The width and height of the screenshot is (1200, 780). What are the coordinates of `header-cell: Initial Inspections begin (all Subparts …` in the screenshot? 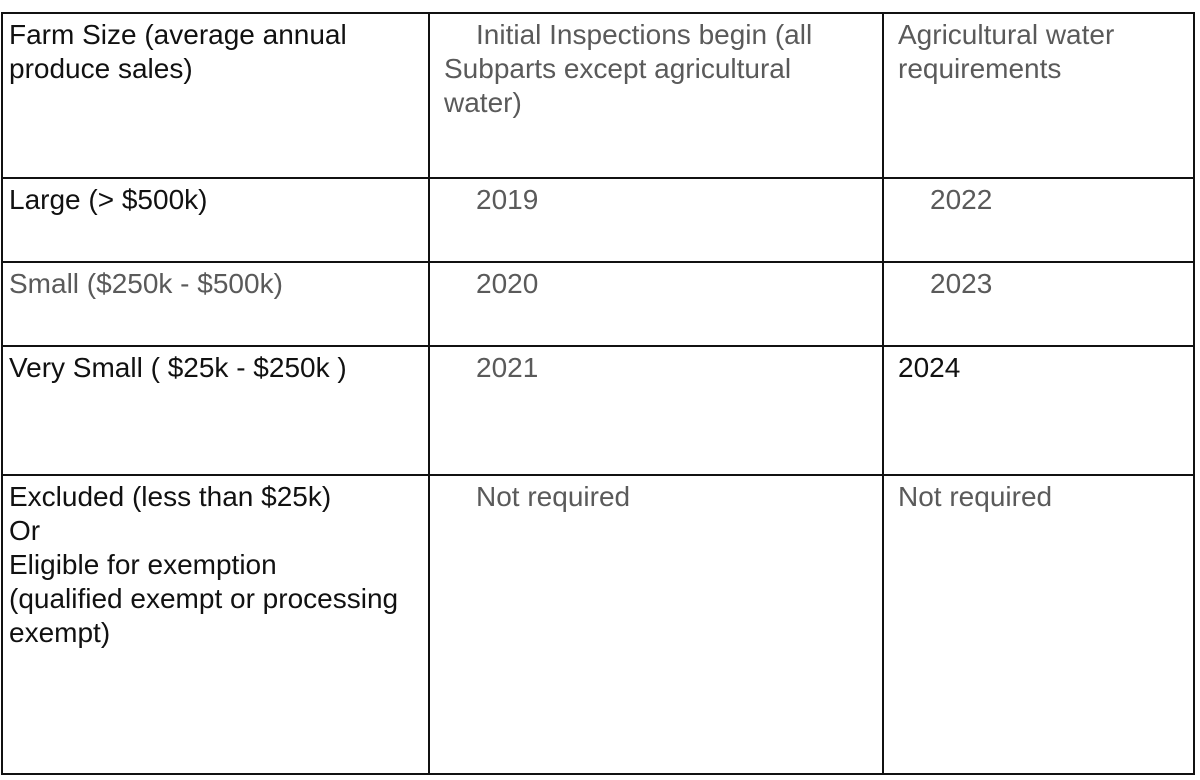 It's located at (656, 95).